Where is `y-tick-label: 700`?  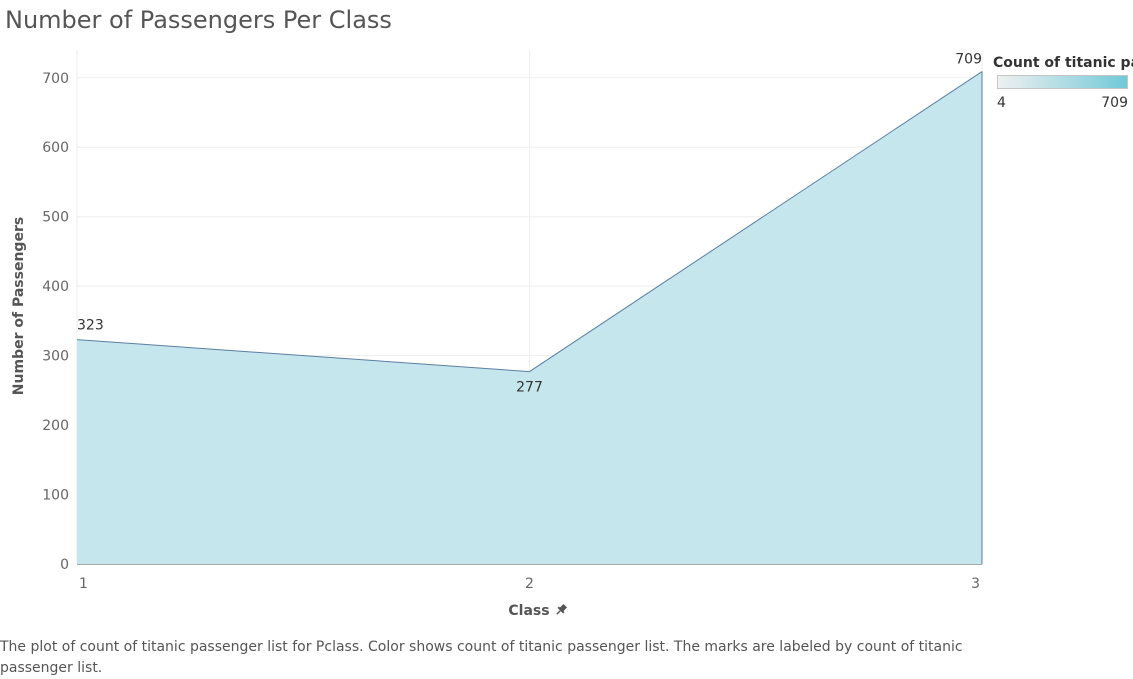
y-tick-label: 700 is located at coordinates (55, 79).